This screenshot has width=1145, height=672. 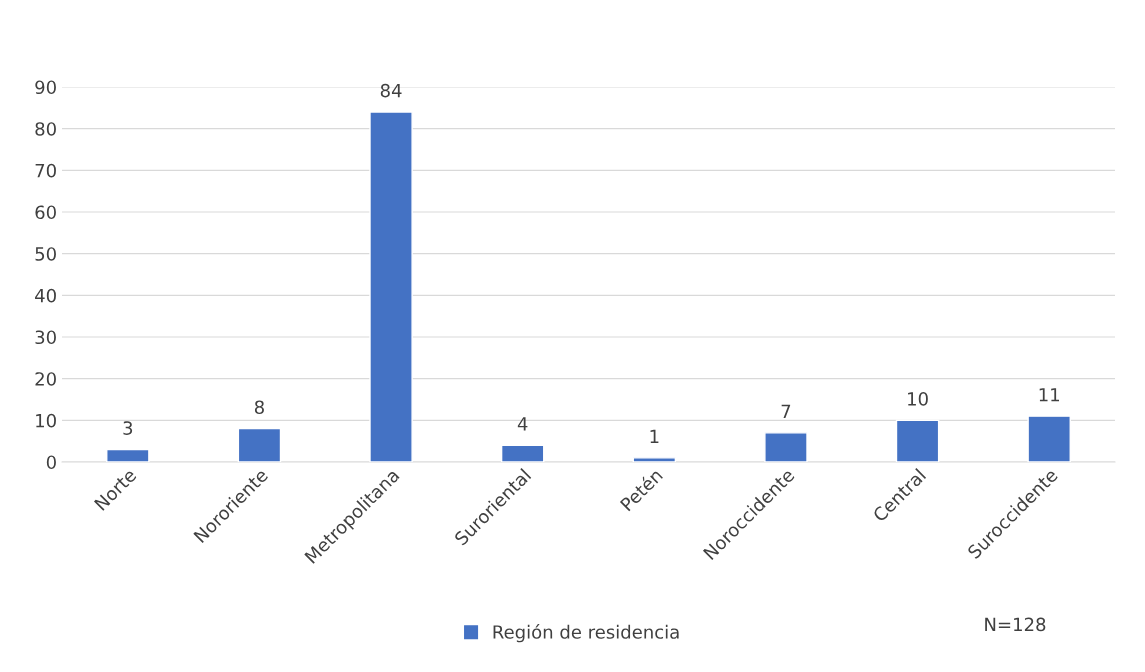 I want to click on data-label: 1, so click(x=654, y=436).